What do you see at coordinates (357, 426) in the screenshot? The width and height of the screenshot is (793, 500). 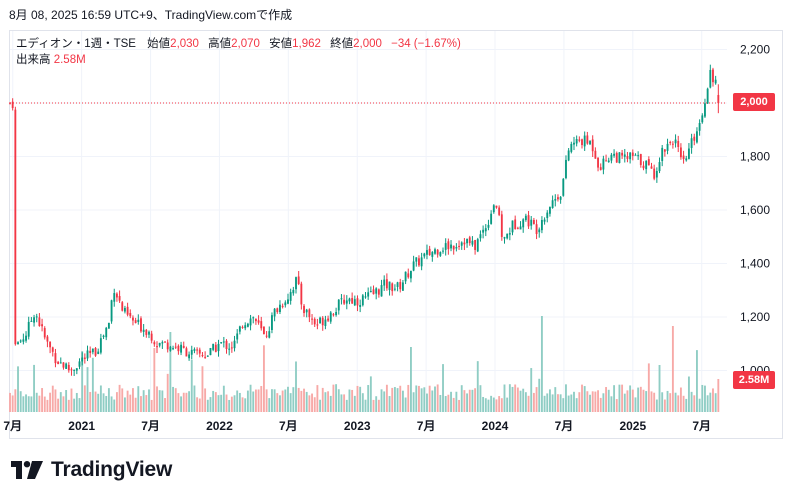 I see `time-axis: 7月 2021 7月 2022 7月 2023 7月 2024 7月 2025 7月` at bounding box center [357, 426].